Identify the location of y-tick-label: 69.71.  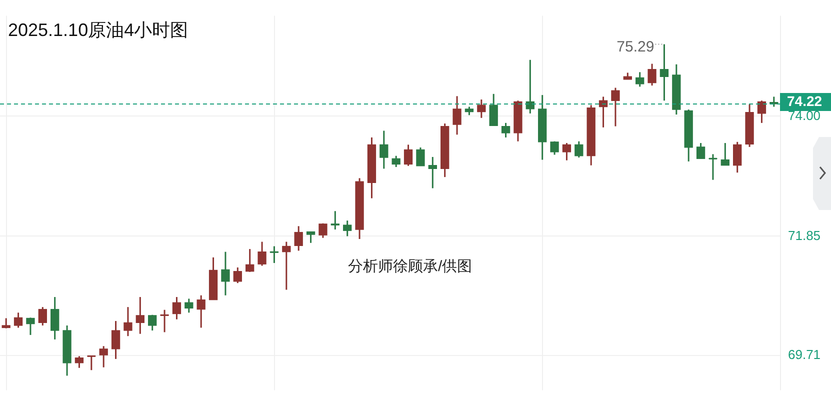
(804, 354).